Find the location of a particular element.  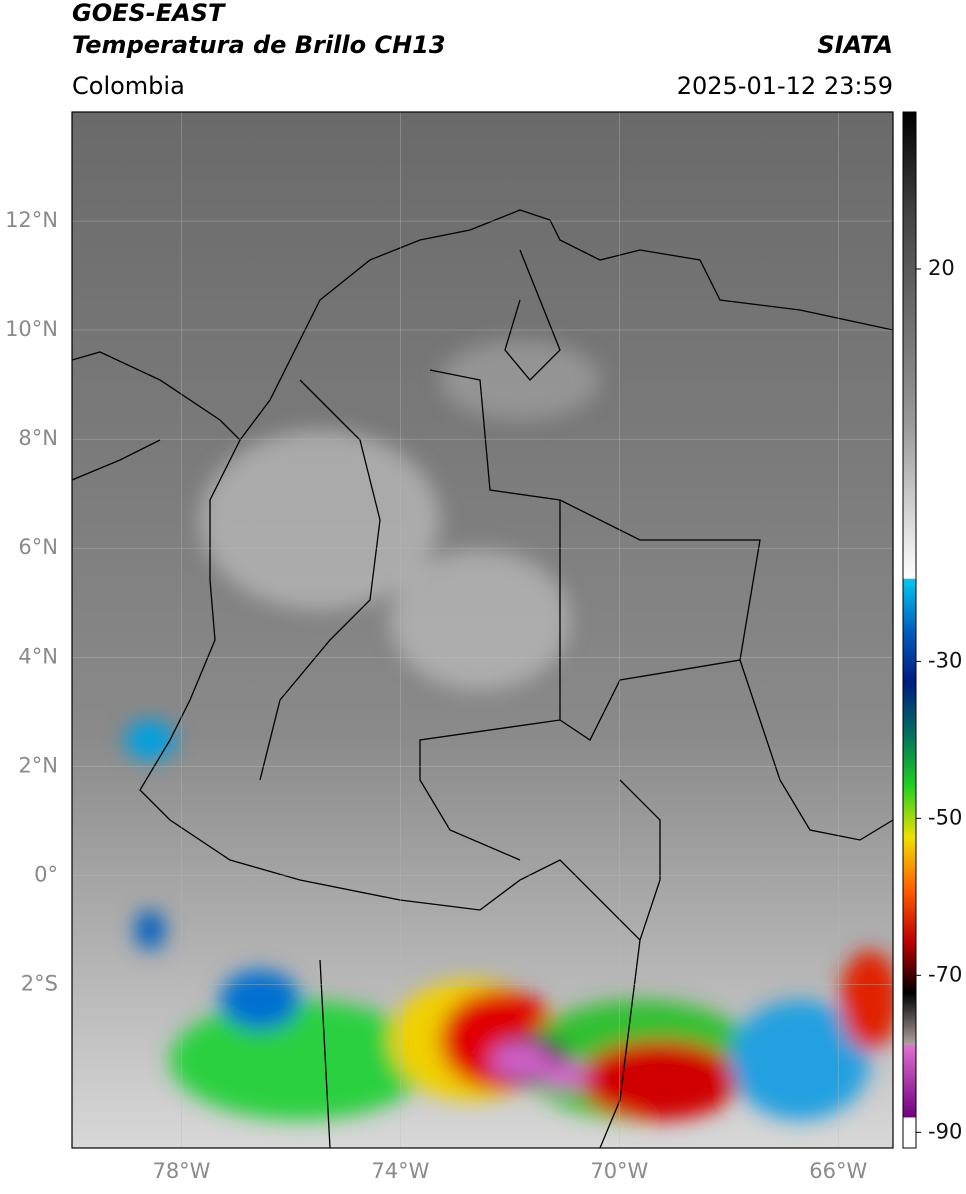

x-tick-label: 66°W is located at coordinates (838, 1171).